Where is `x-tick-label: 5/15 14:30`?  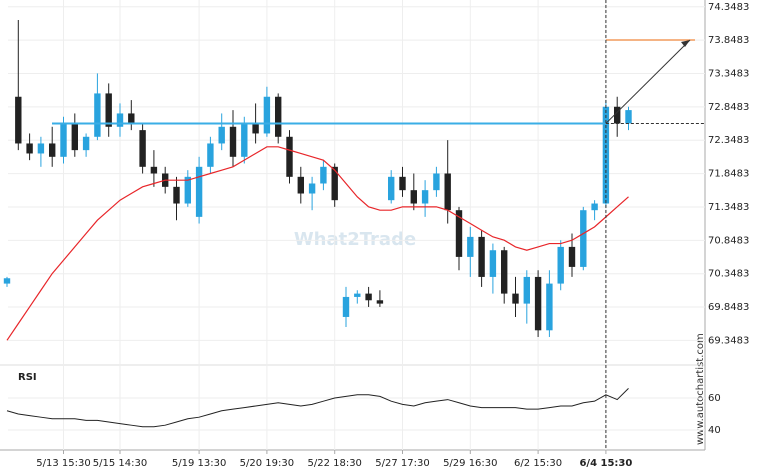
x-tick-label: 5/15 14:30 is located at coordinates (120, 463).